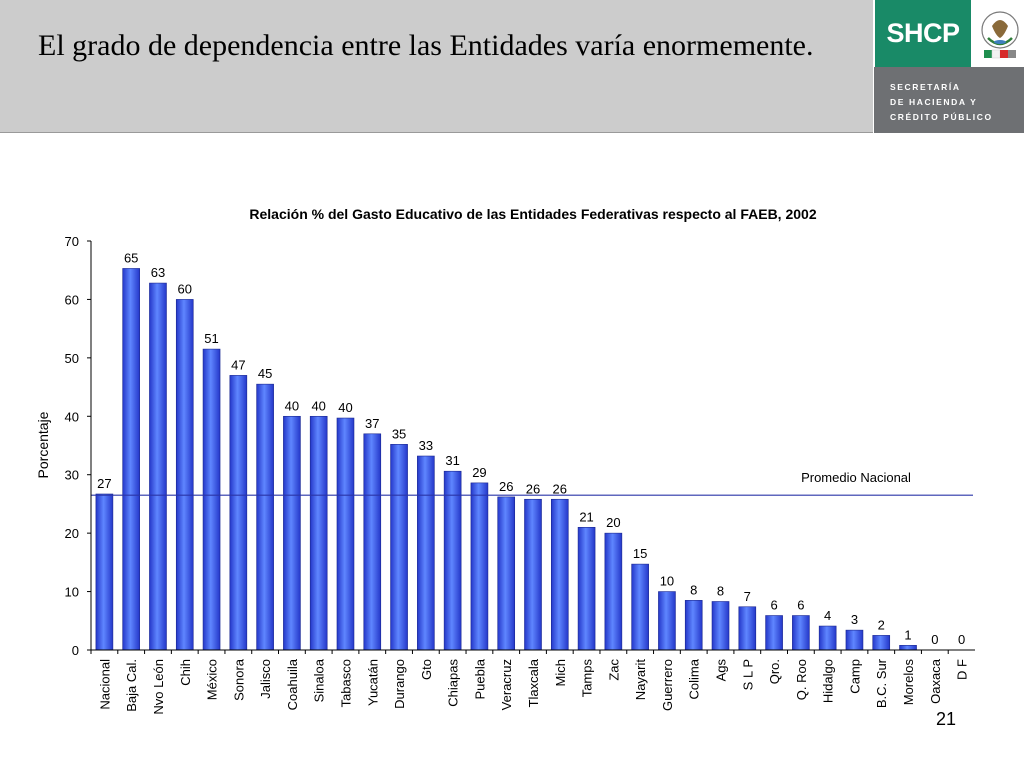  Describe the element at coordinates (104, 684) in the screenshot. I see `x-tick-label: Nacional` at that location.